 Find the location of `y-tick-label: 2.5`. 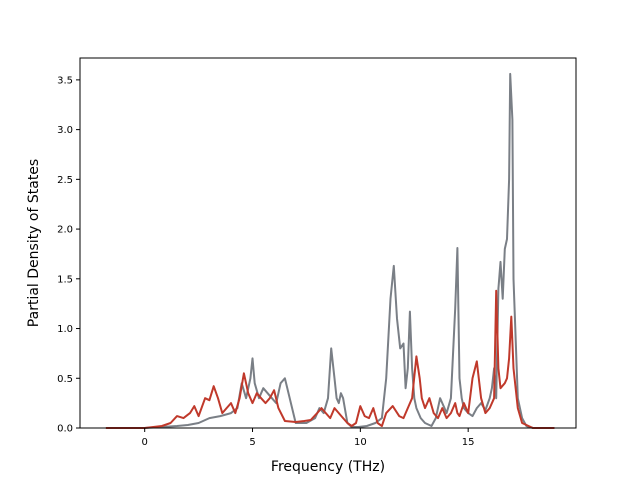

y-tick-label: 2.5 is located at coordinates (65, 180).